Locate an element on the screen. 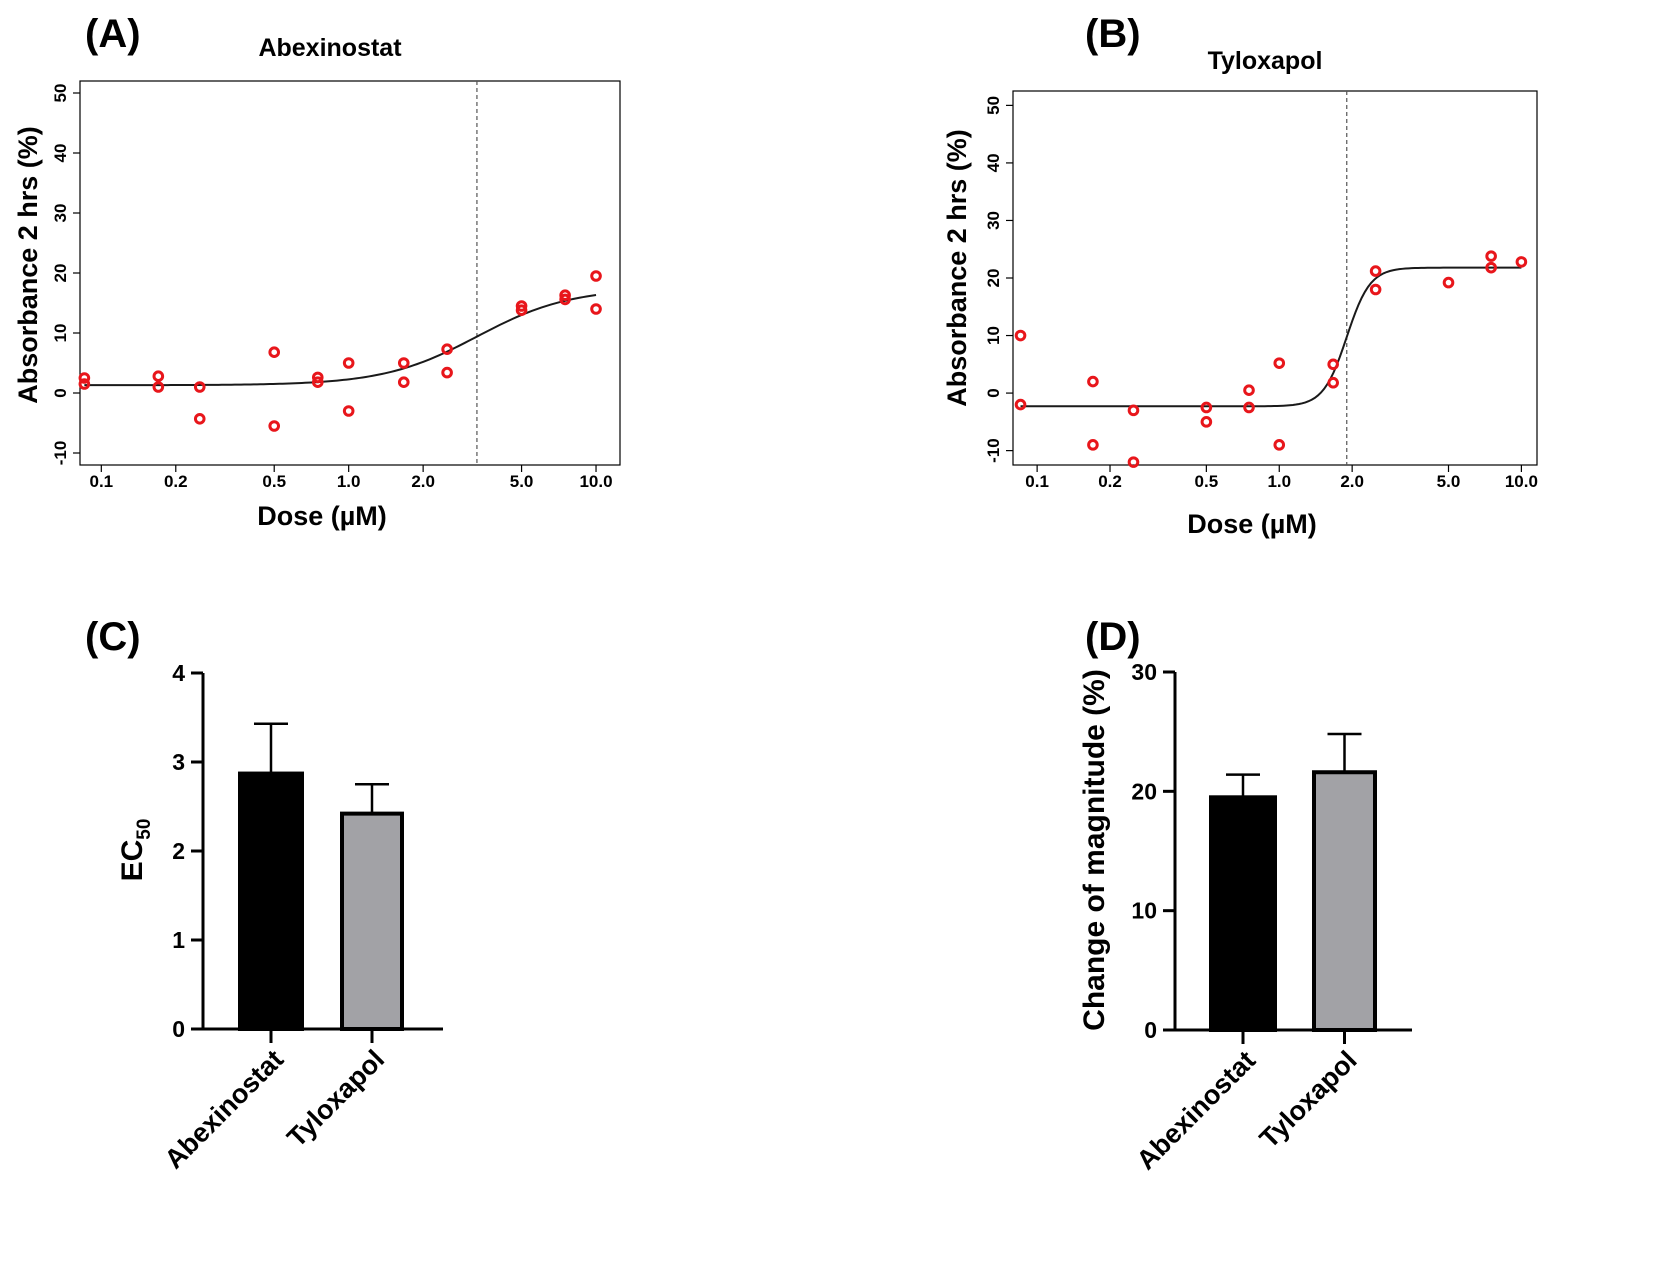 The width and height of the screenshot is (1654, 1271). chart-c-y-axis-title: EC50 is located at coordinates (135, 850).